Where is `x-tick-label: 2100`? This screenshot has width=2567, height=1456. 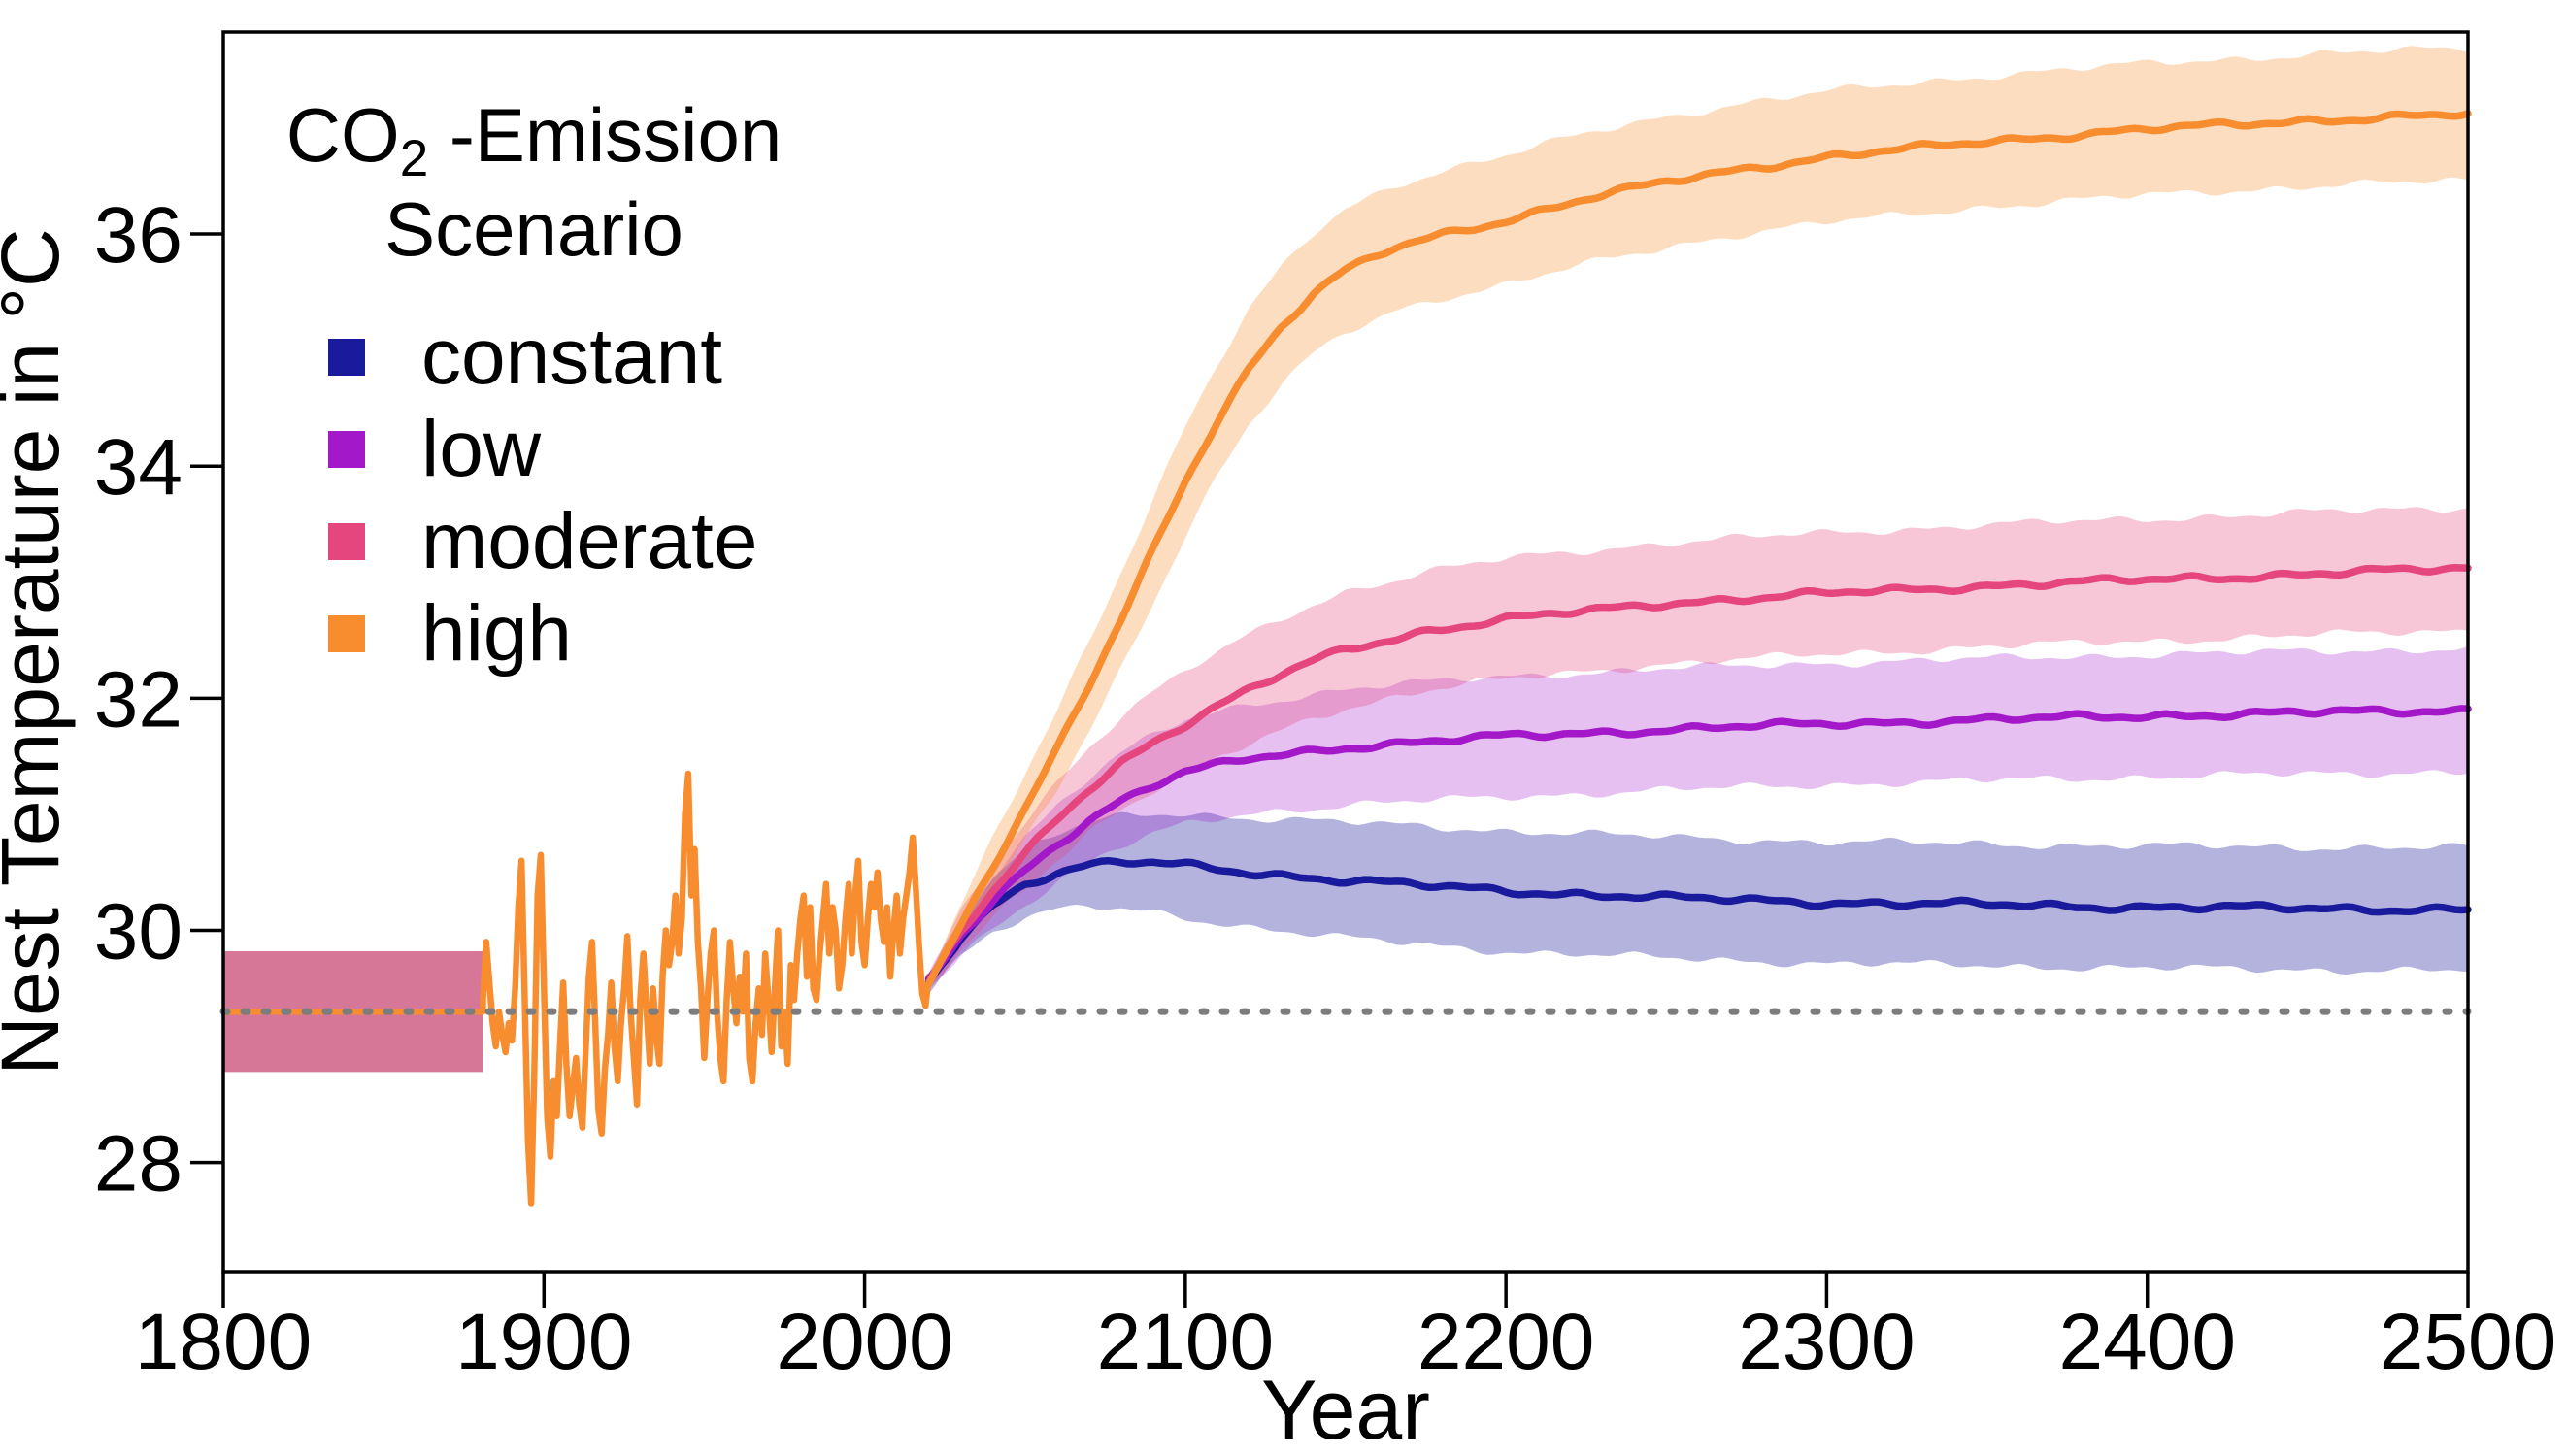
x-tick-label: 2100 is located at coordinates (1185, 1342).